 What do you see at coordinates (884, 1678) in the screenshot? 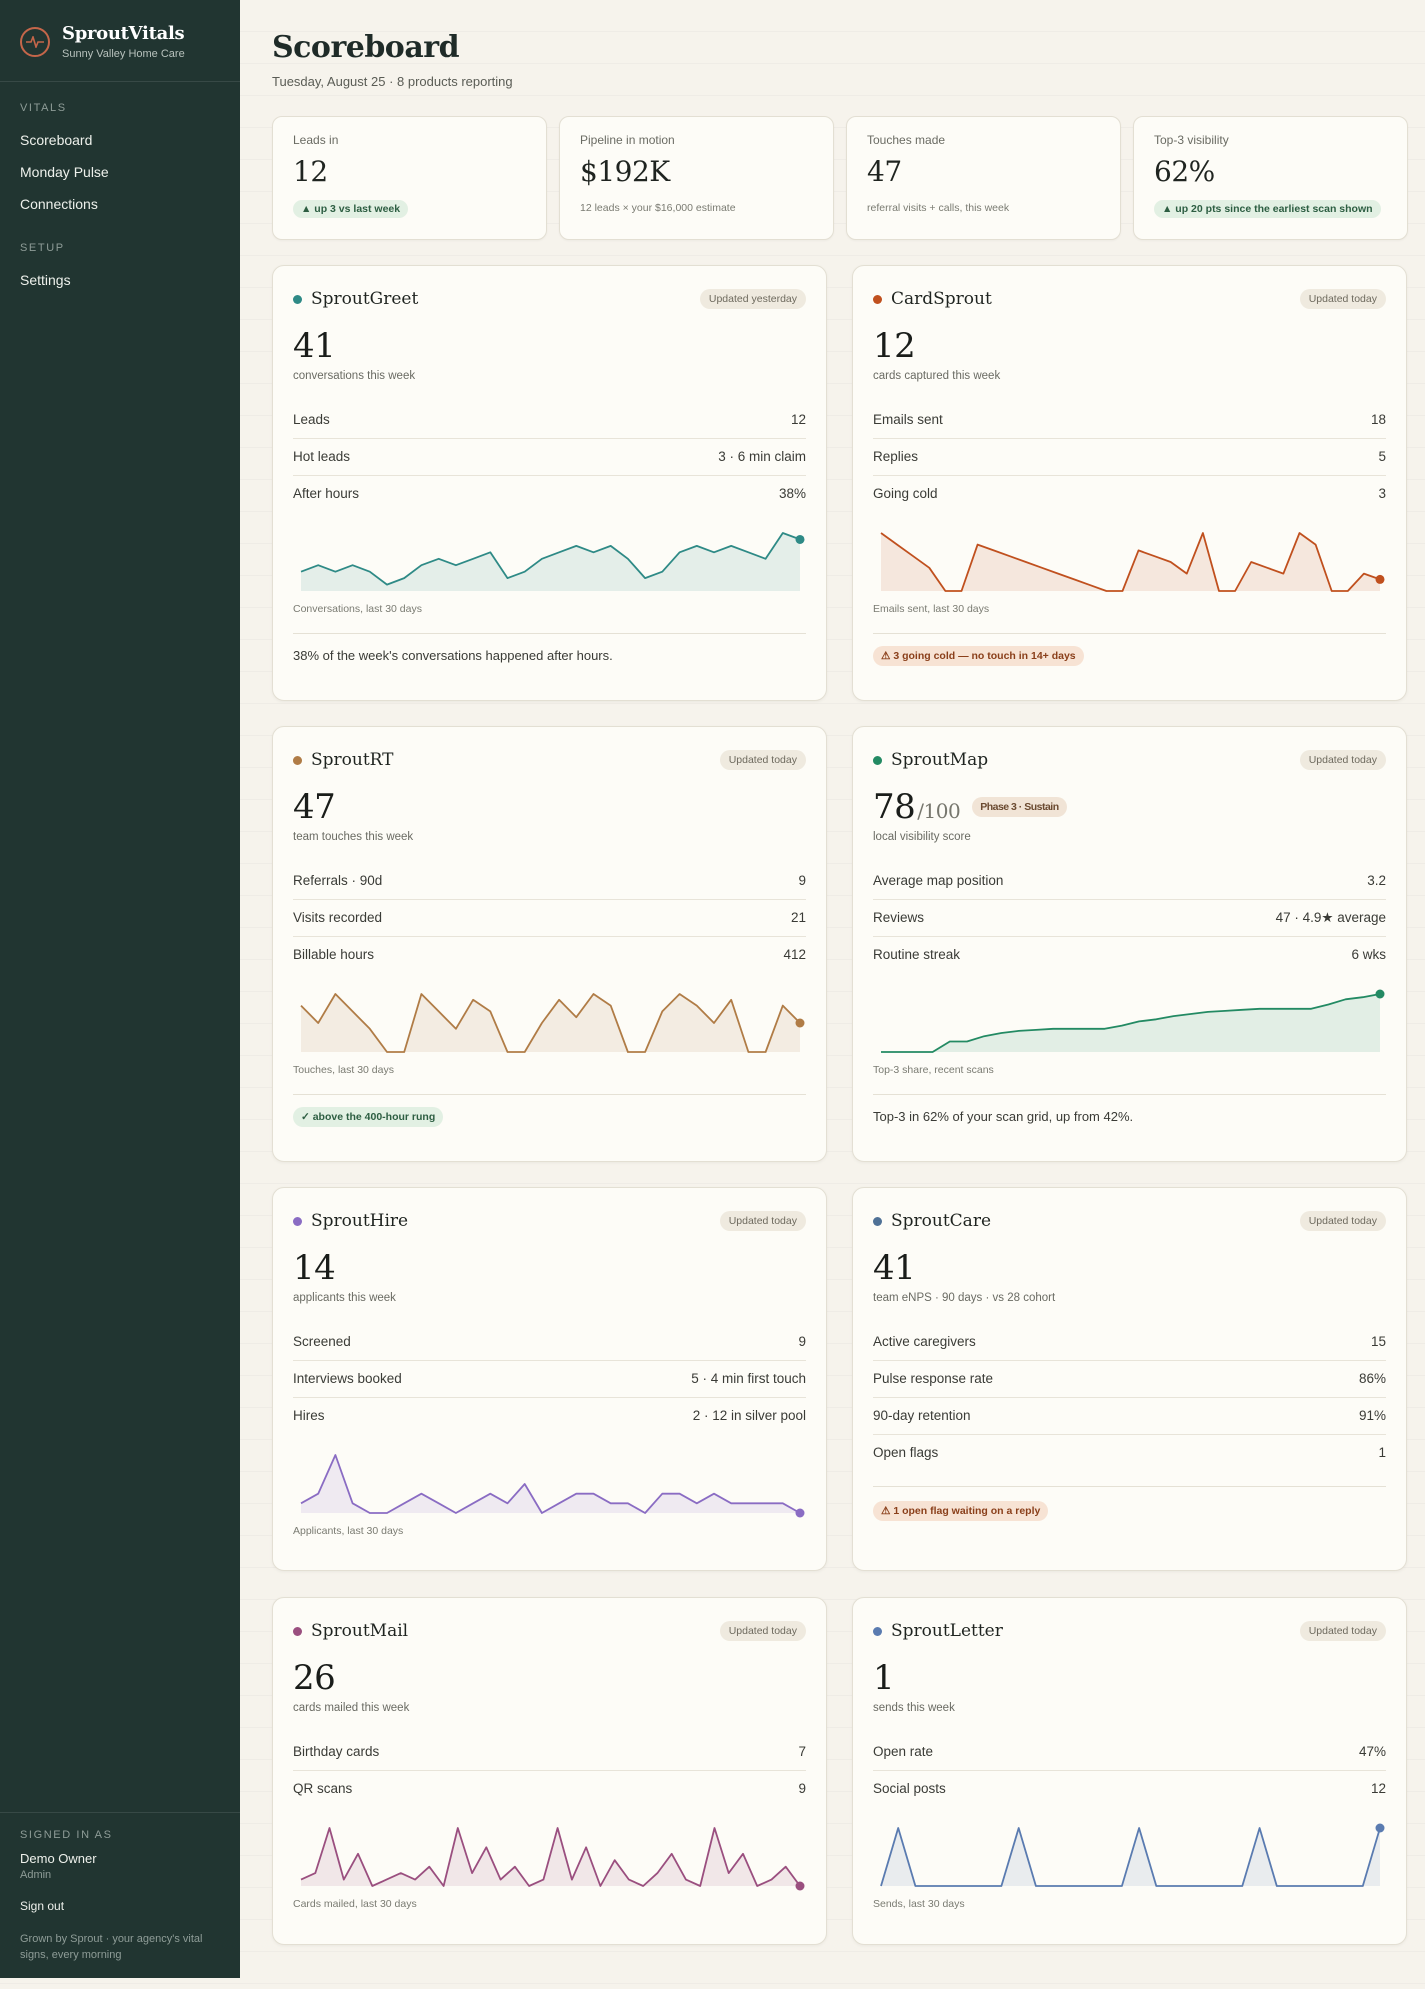
I see `metric-value: 1` at bounding box center [884, 1678].